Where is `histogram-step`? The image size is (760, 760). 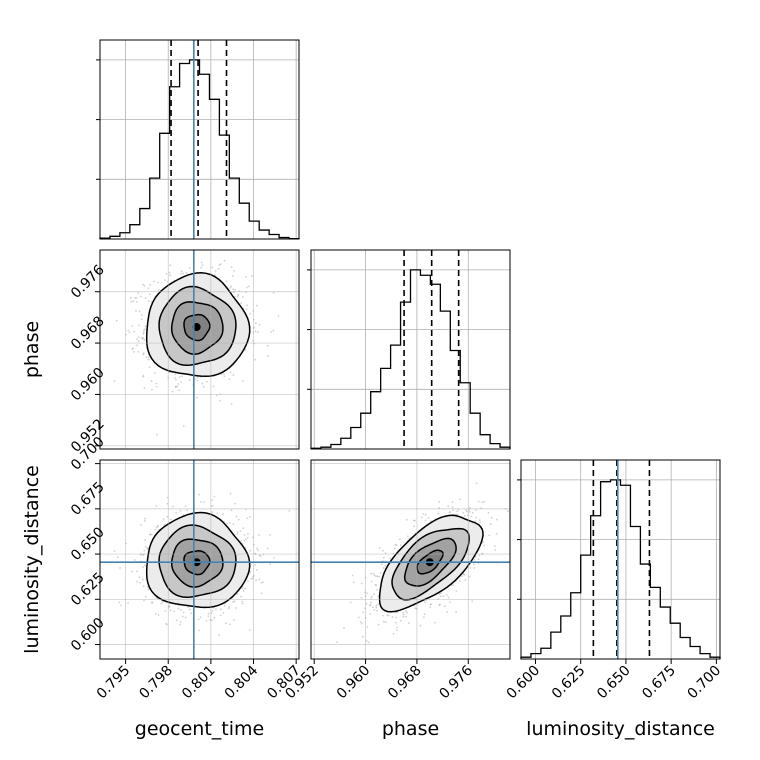 histogram-step is located at coordinates (199, 149).